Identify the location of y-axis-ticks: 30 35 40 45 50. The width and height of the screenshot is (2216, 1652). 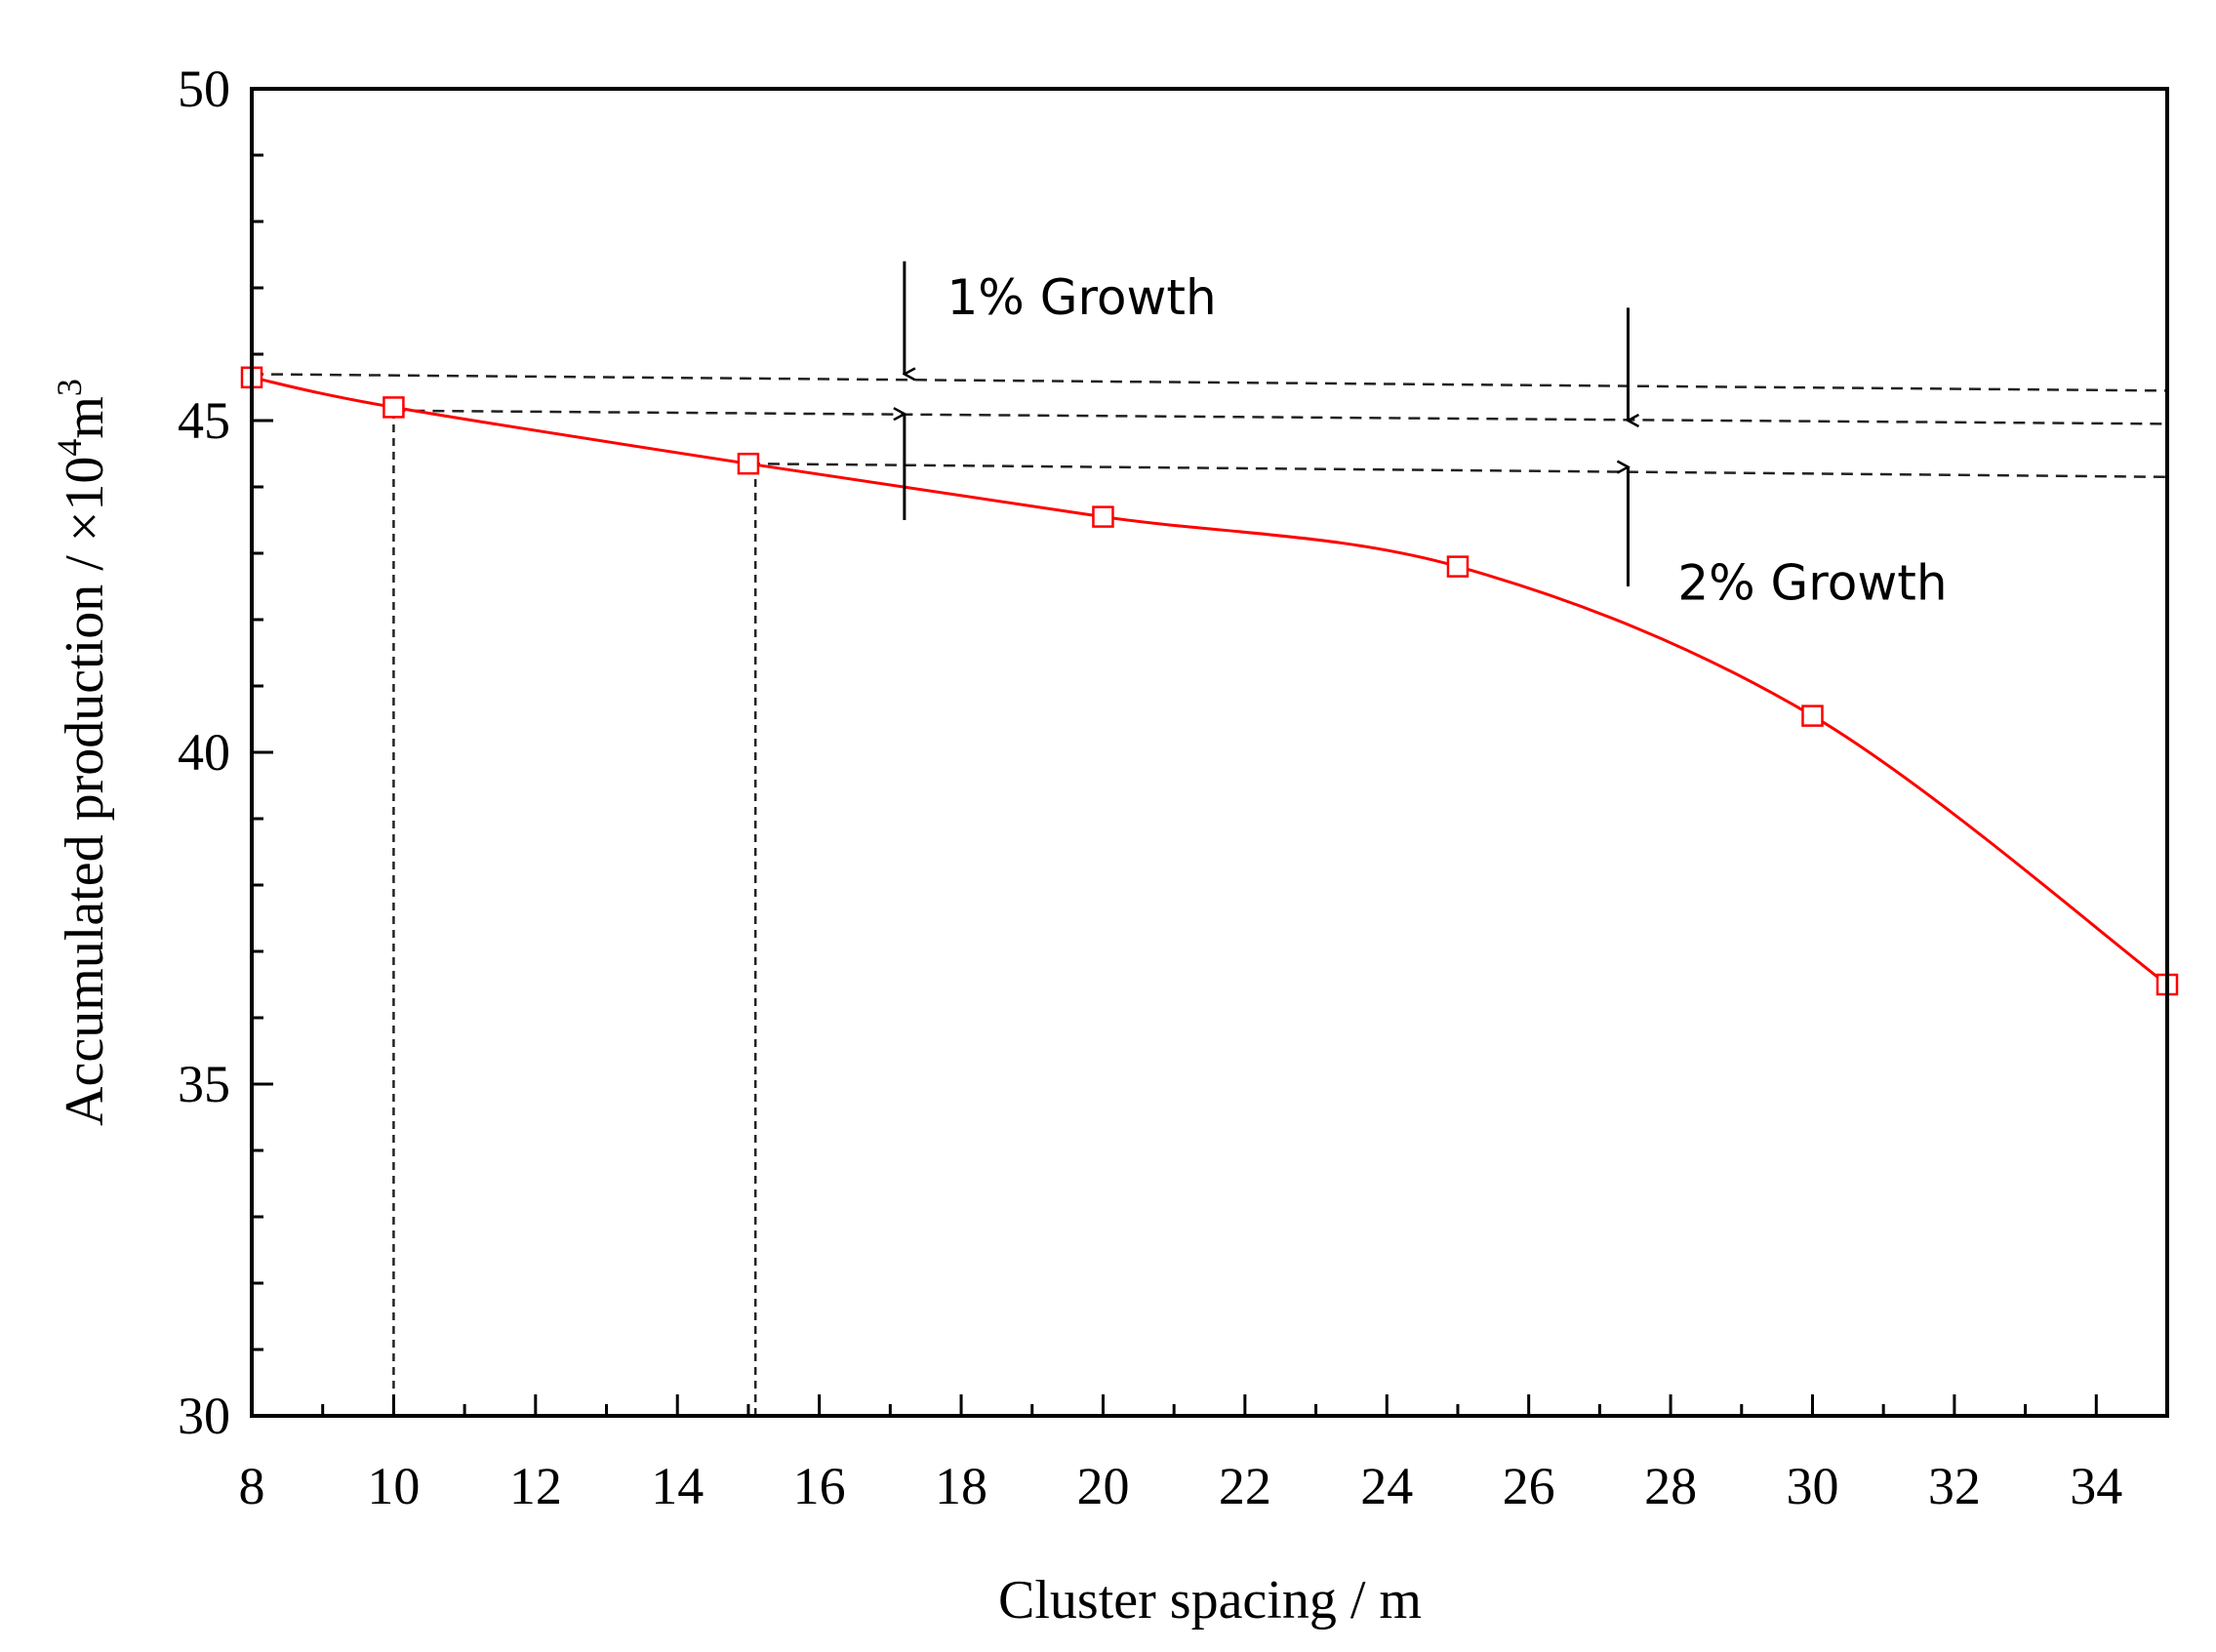
(225, 753).